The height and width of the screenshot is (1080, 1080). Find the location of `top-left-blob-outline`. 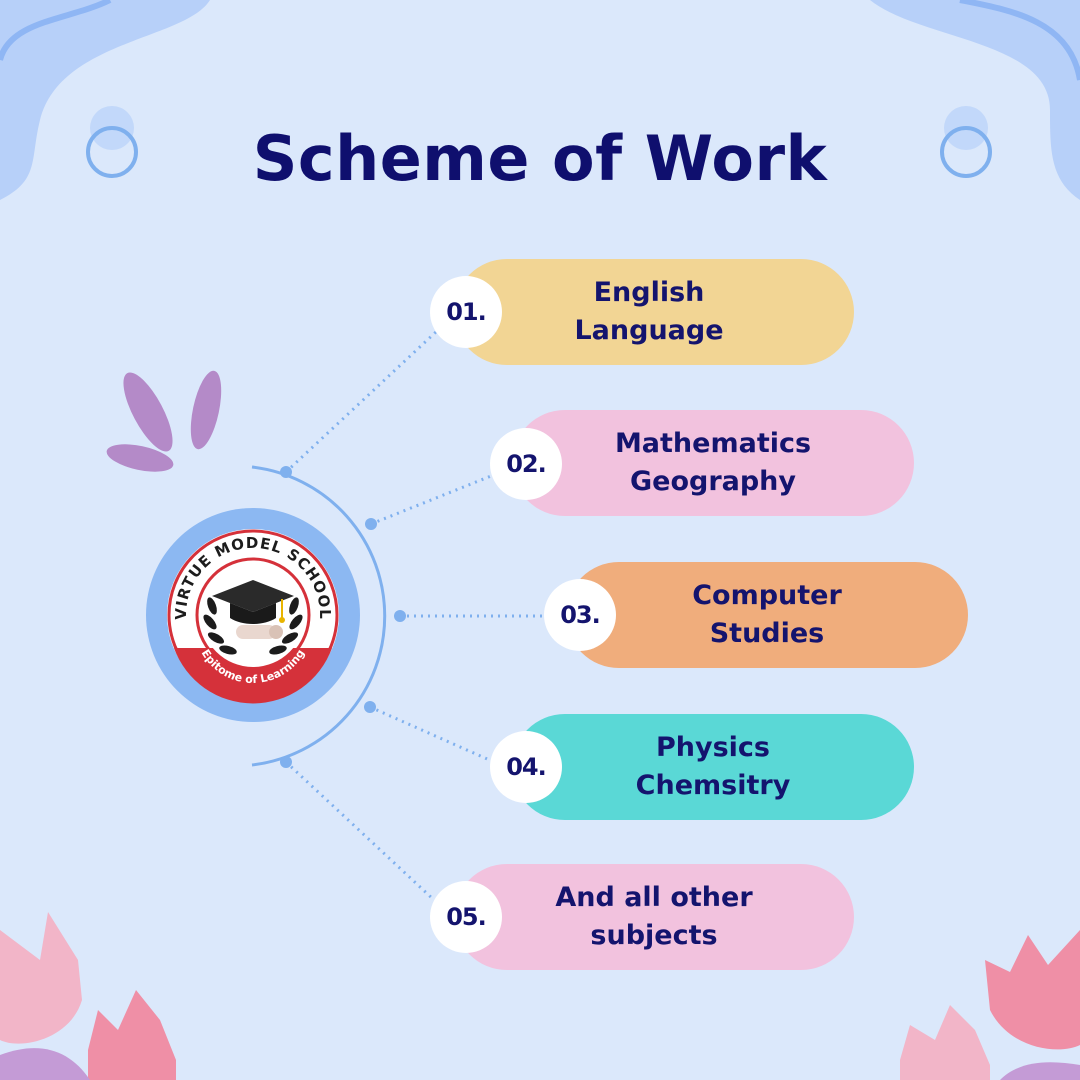

top-left-blob-outline is located at coordinates (56, 30).